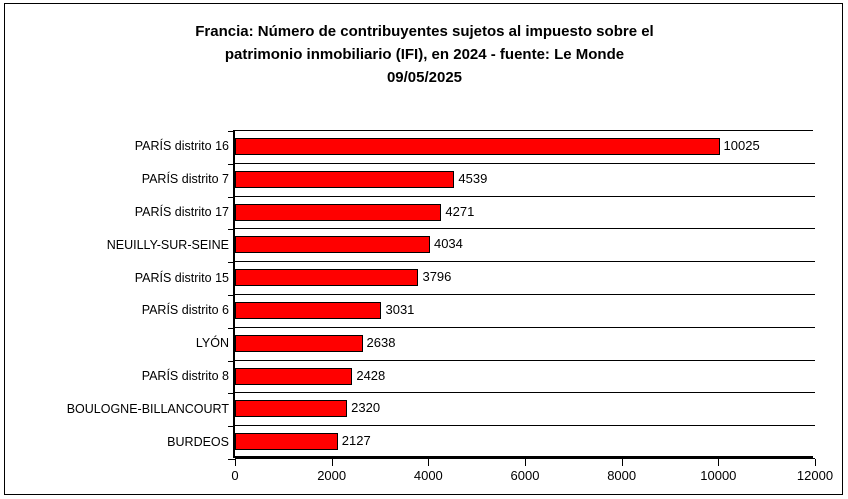 The width and height of the screenshot is (848, 499). I want to click on bar-value-label: 4034, so click(448, 244).